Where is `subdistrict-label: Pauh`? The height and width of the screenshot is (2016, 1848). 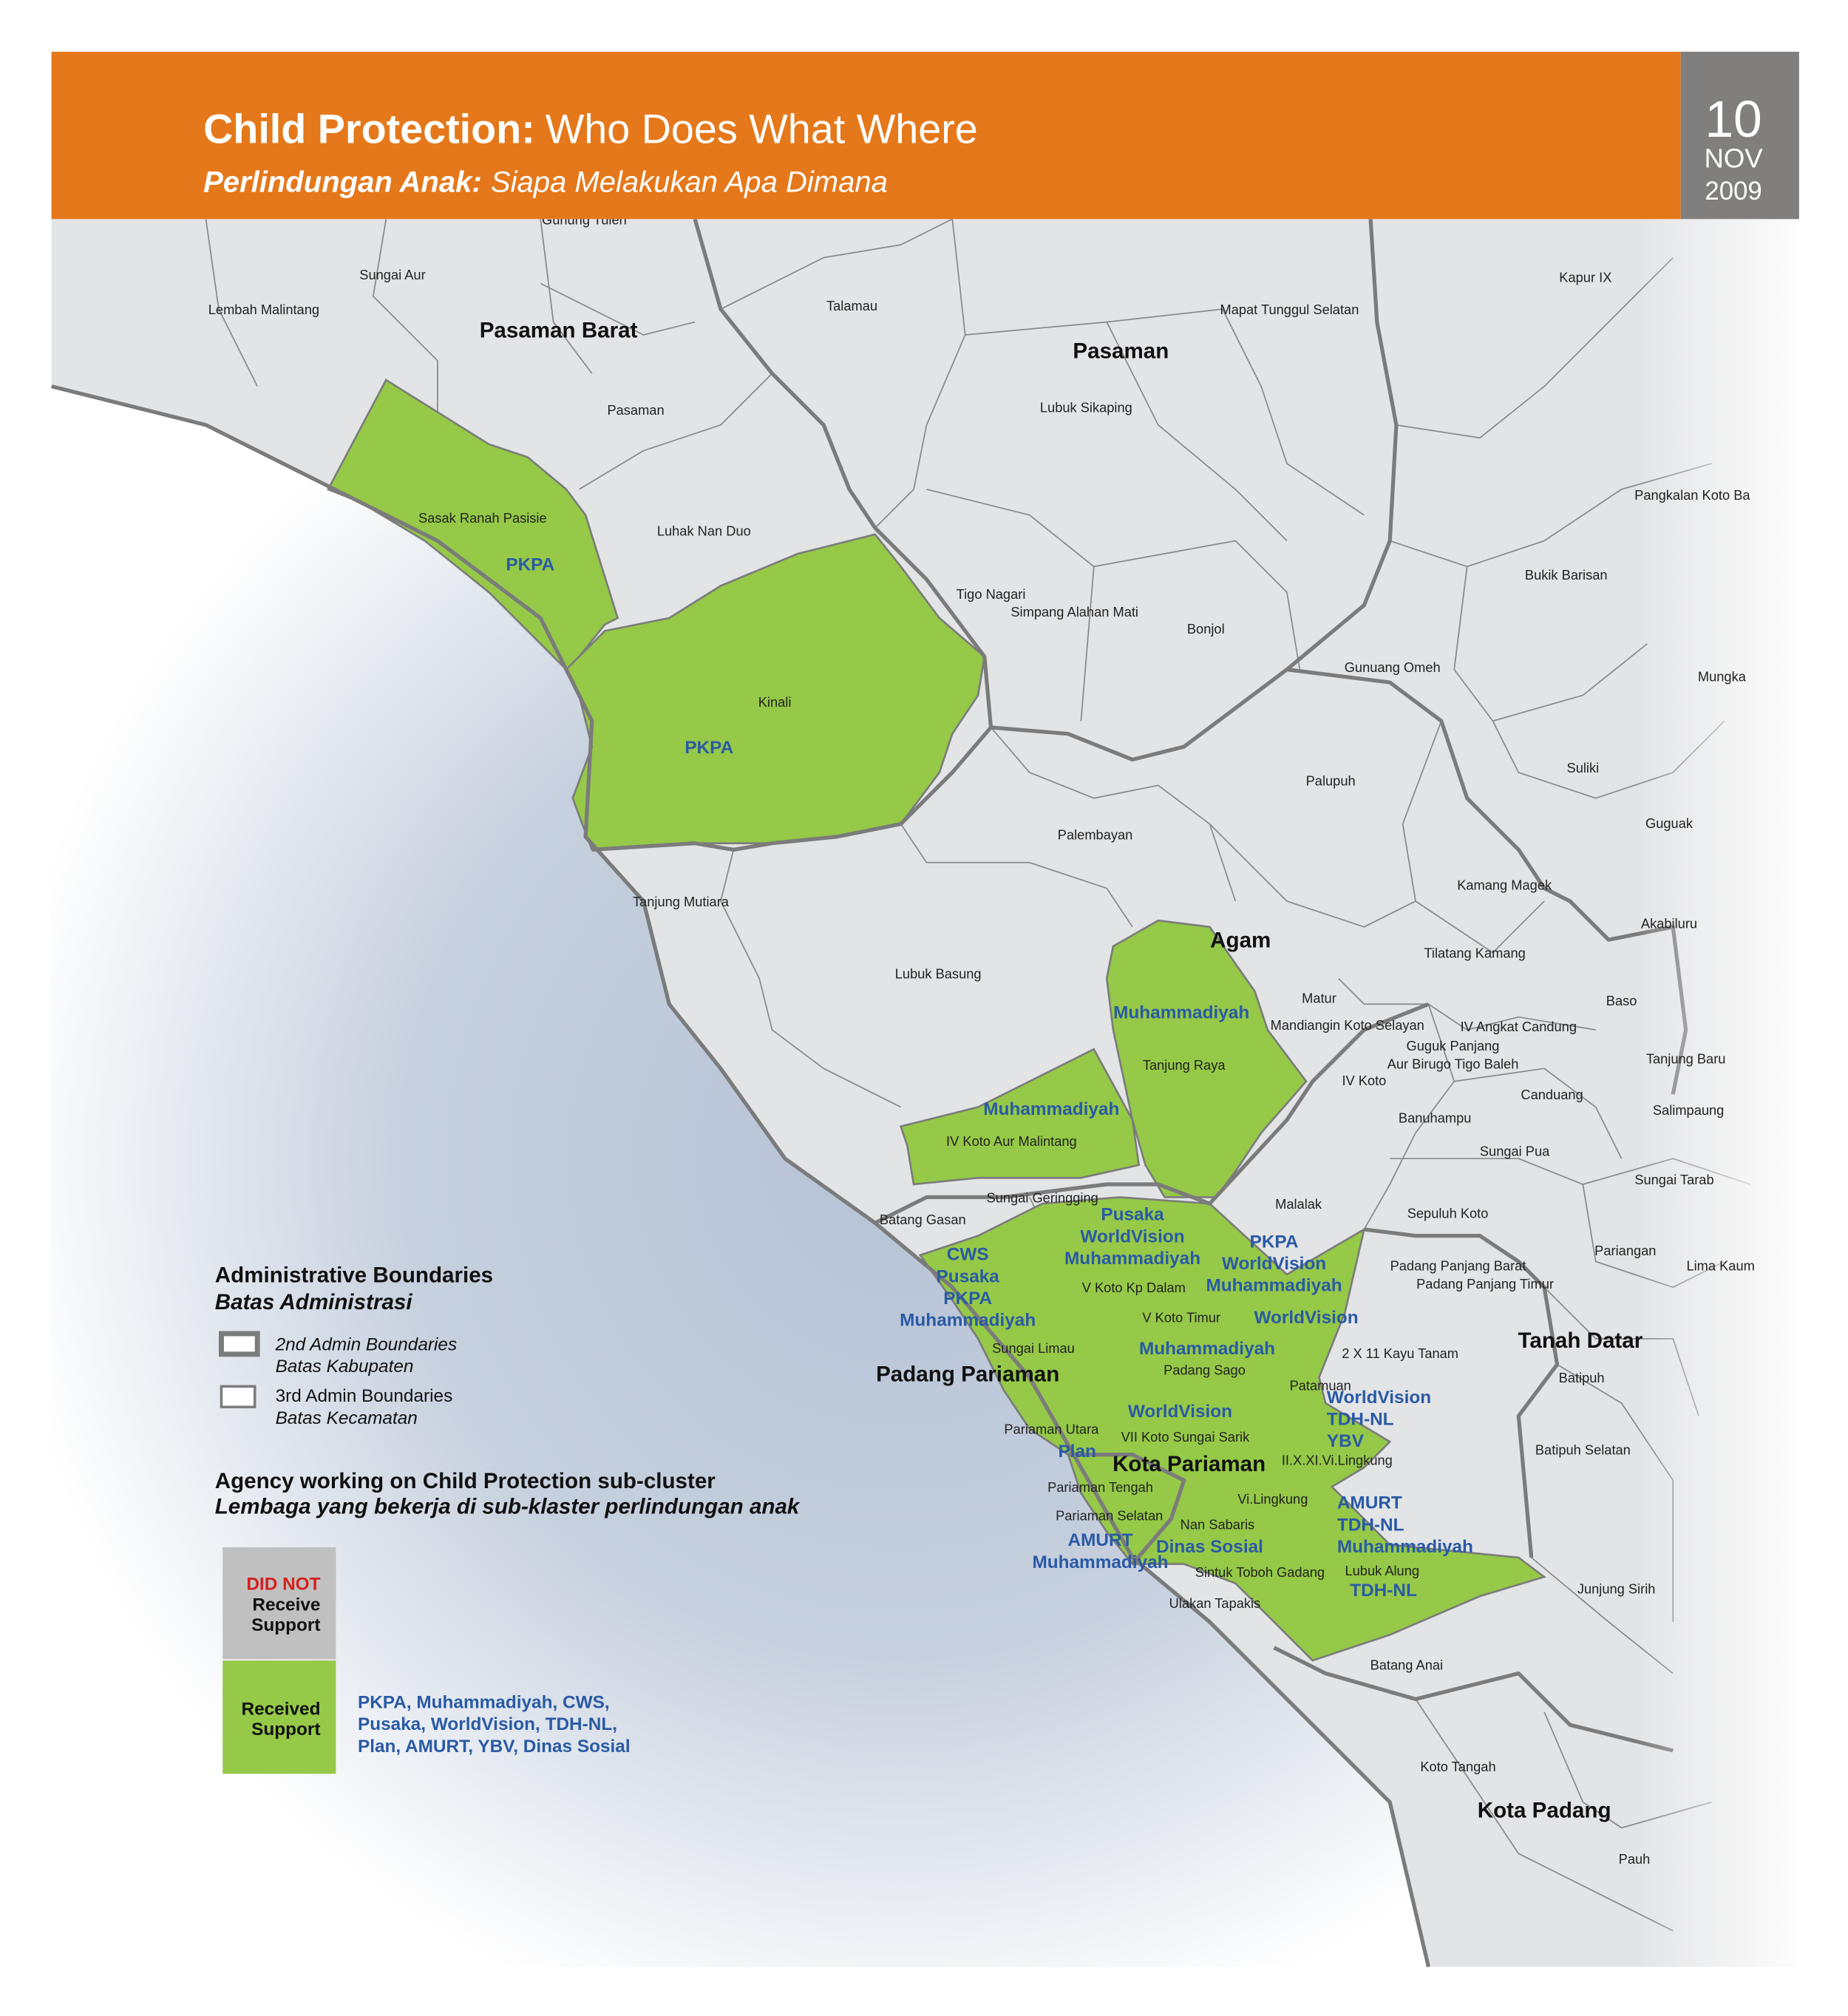
subdistrict-label: Pauh is located at coordinates (1635, 1859).